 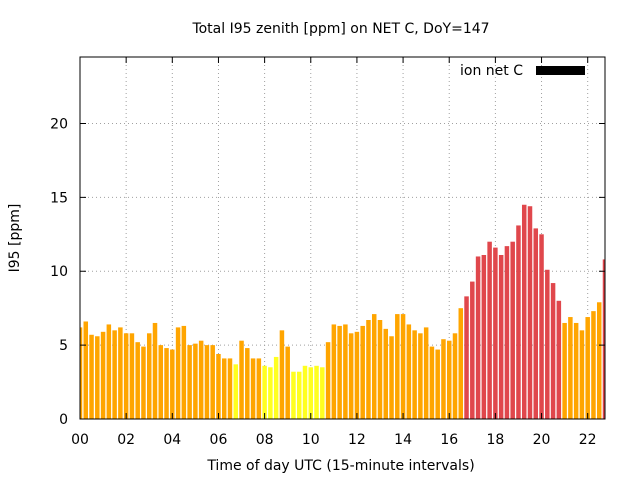 I want to click on x-axis-label: Time of day UTC (15-minute intervals), so click(x=340, y=466).